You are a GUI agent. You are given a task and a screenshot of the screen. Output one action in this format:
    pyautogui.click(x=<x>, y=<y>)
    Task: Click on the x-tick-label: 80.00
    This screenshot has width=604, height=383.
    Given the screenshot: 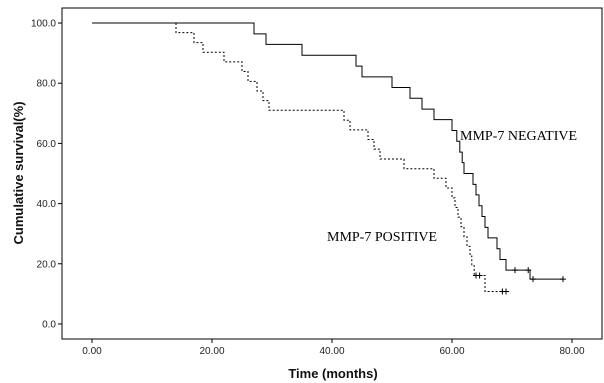 What is the action you would take?
    pyautogui.click(x=571, y=351)
    